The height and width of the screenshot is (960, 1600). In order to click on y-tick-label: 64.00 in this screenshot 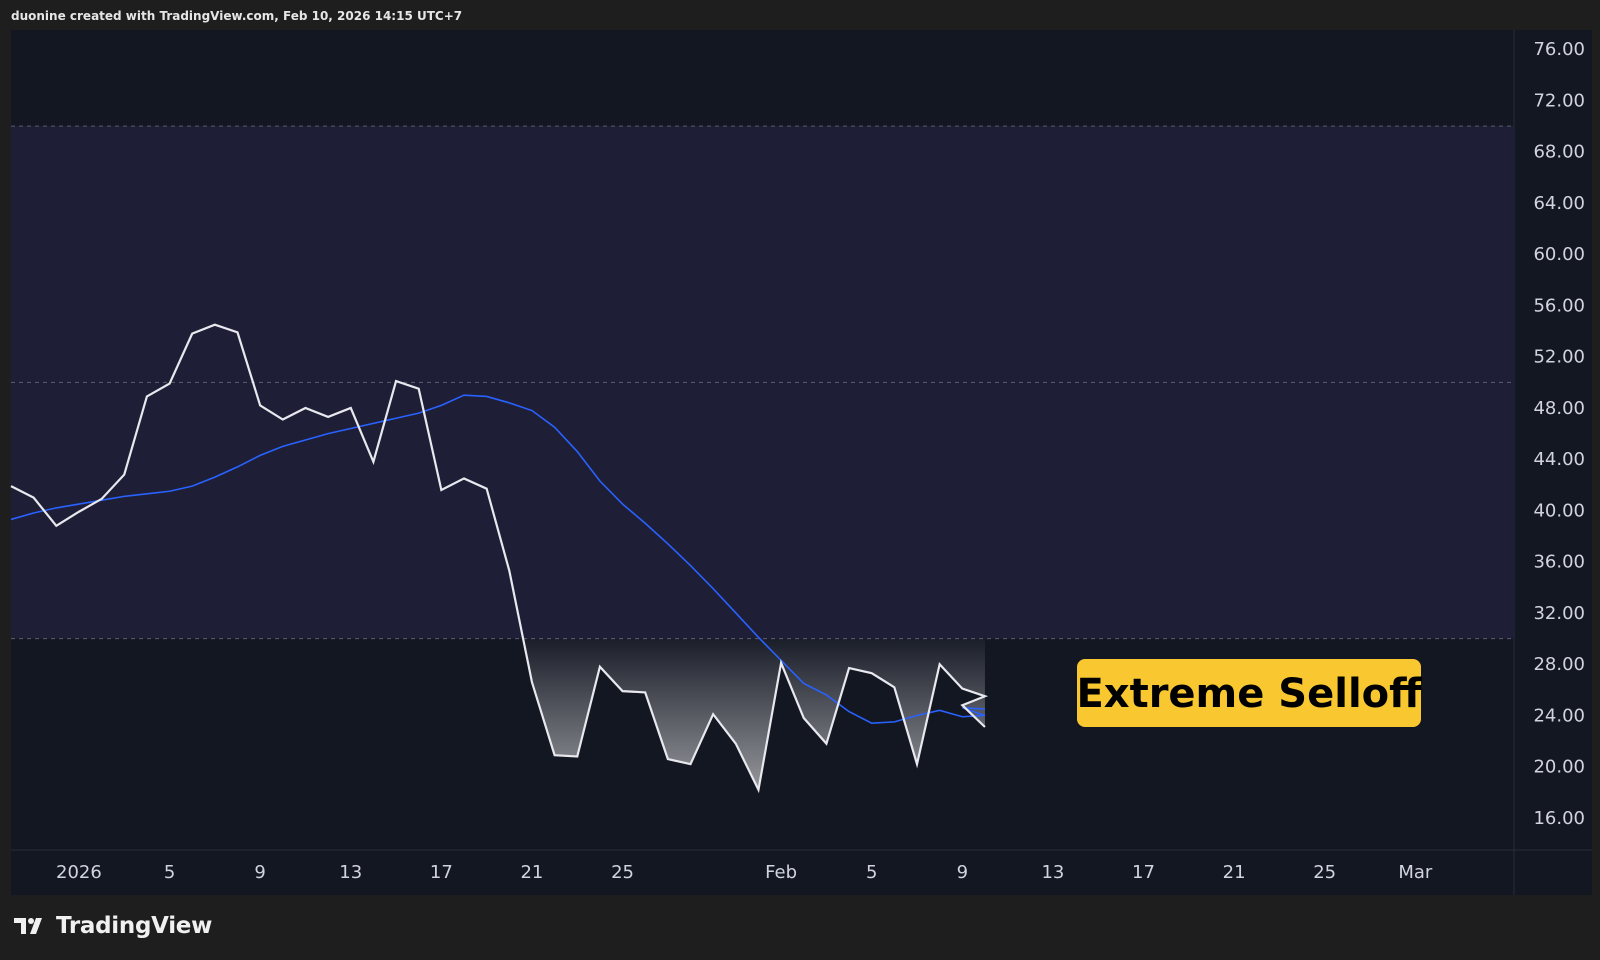, I will do `click(1559, 203)`.